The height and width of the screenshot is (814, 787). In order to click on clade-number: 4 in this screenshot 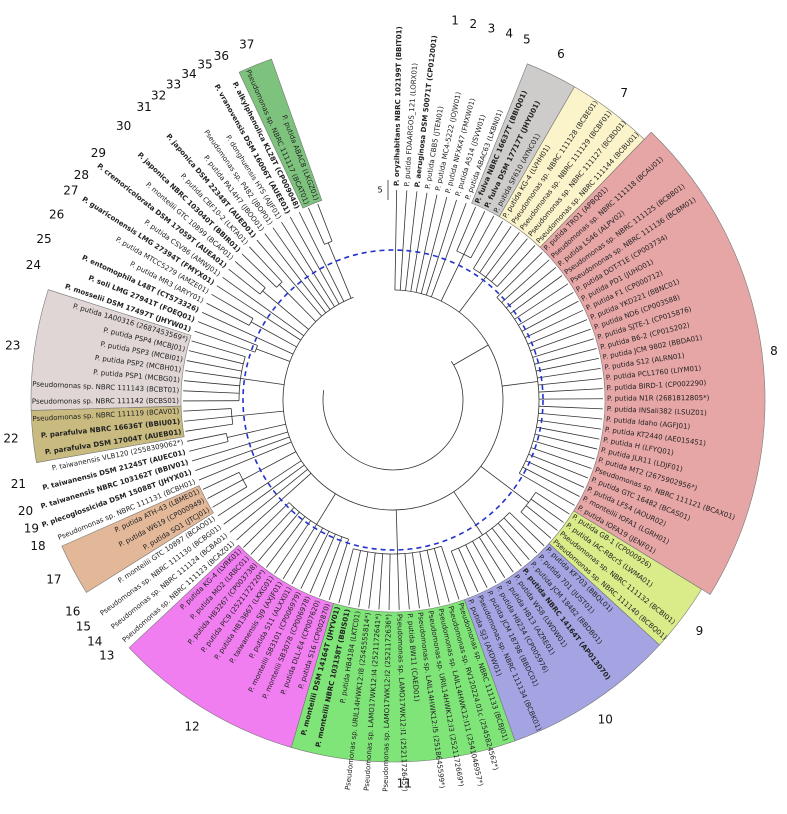, I will do `click(509, 34)`.